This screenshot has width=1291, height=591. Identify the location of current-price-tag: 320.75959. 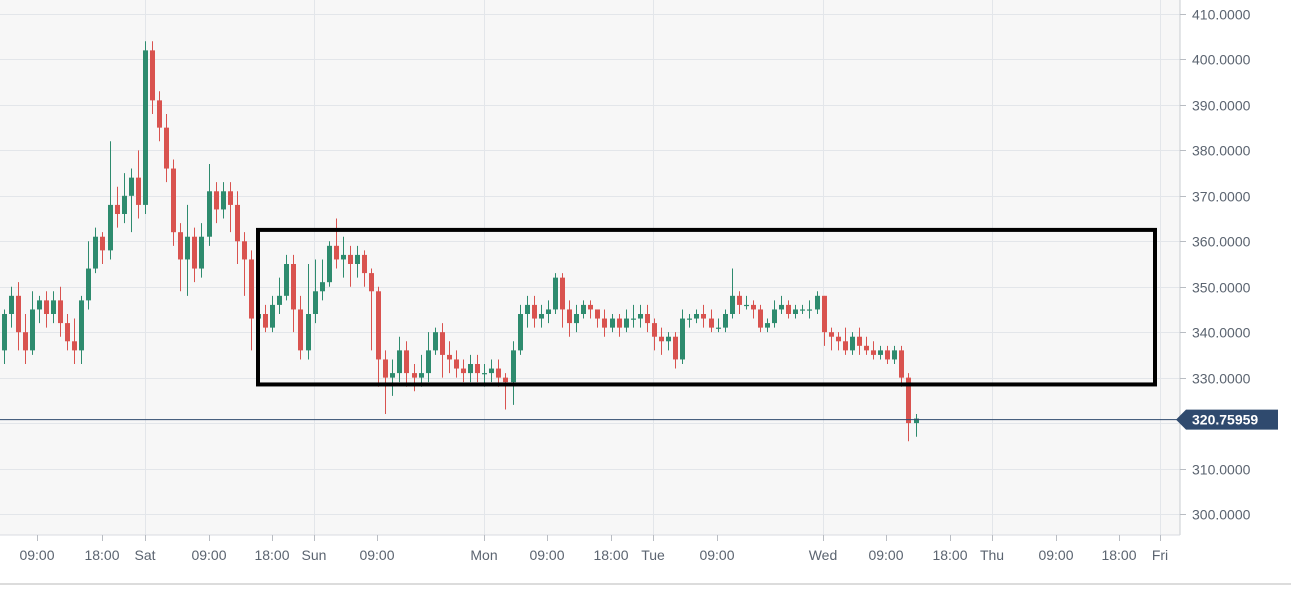
(1227, 419).